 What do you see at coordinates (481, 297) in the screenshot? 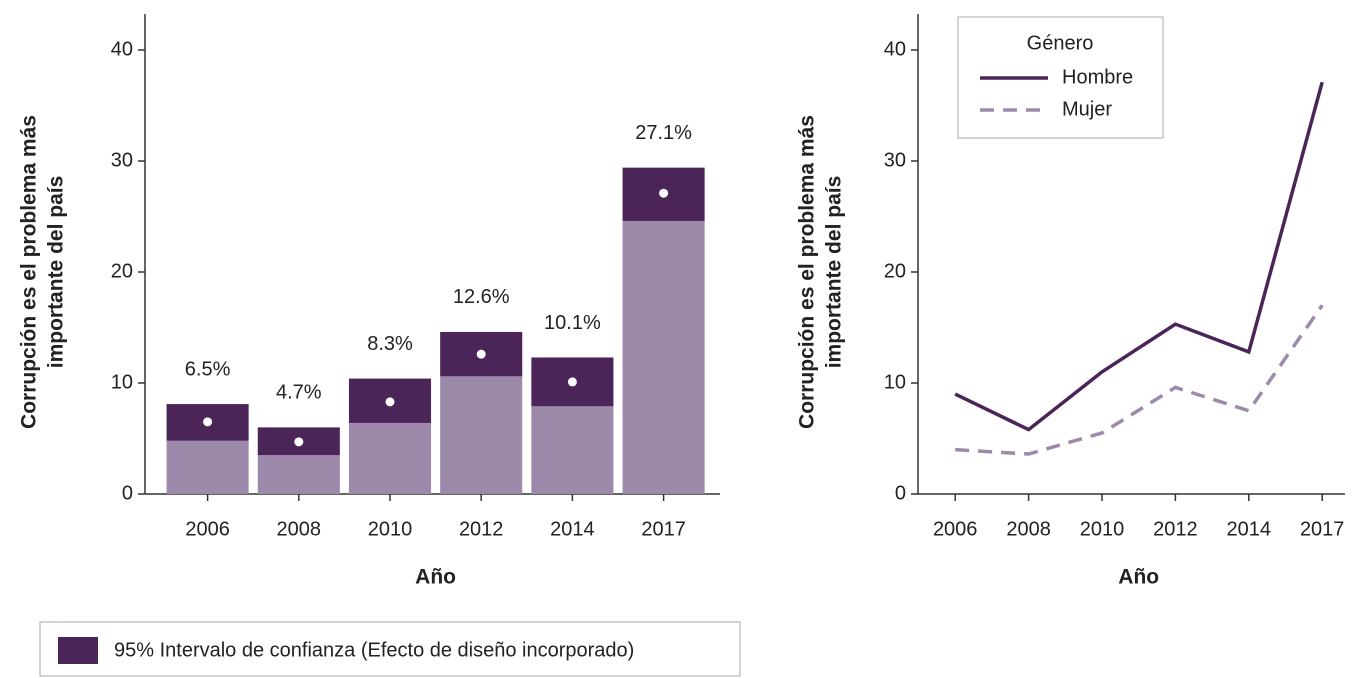
I see `value-label: 12.6%` at bounding box center [481, 297].